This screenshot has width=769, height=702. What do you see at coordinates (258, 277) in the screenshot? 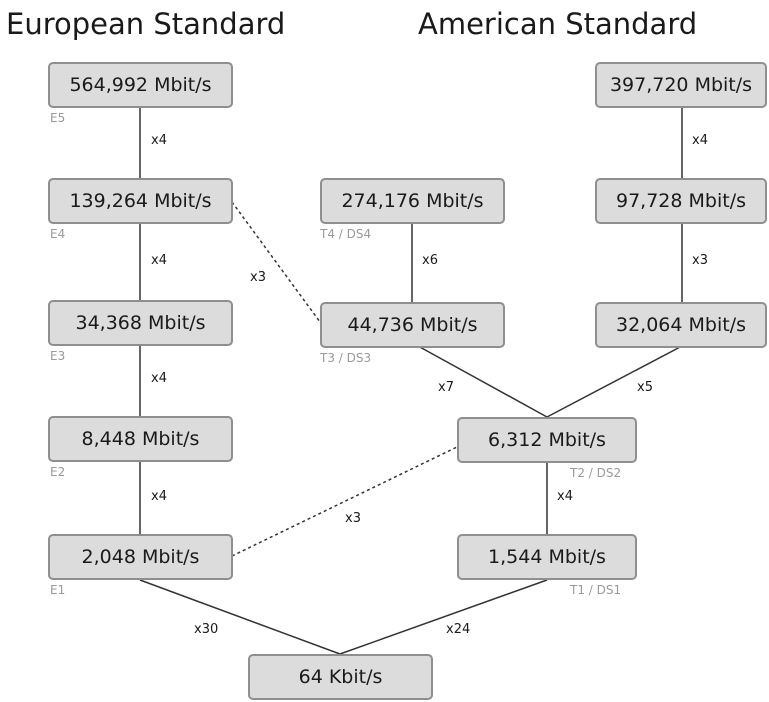
I see `mult-e4-t3: x3` at bounding box center [258, 277].